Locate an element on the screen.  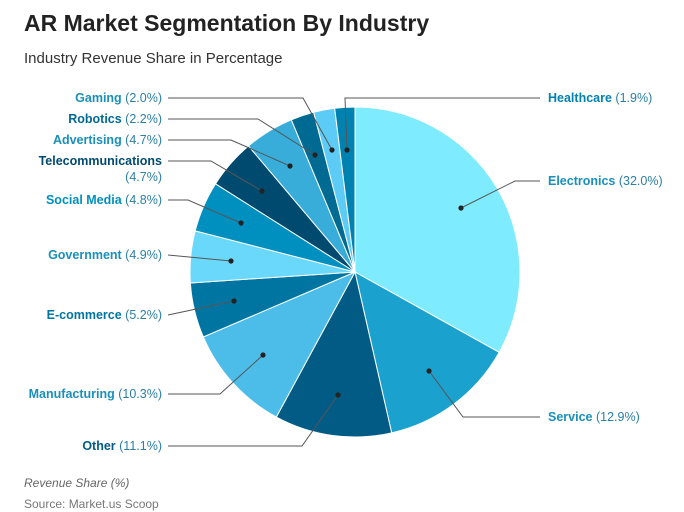
label-value: (4.8%) is located at coordinates (142, 200).